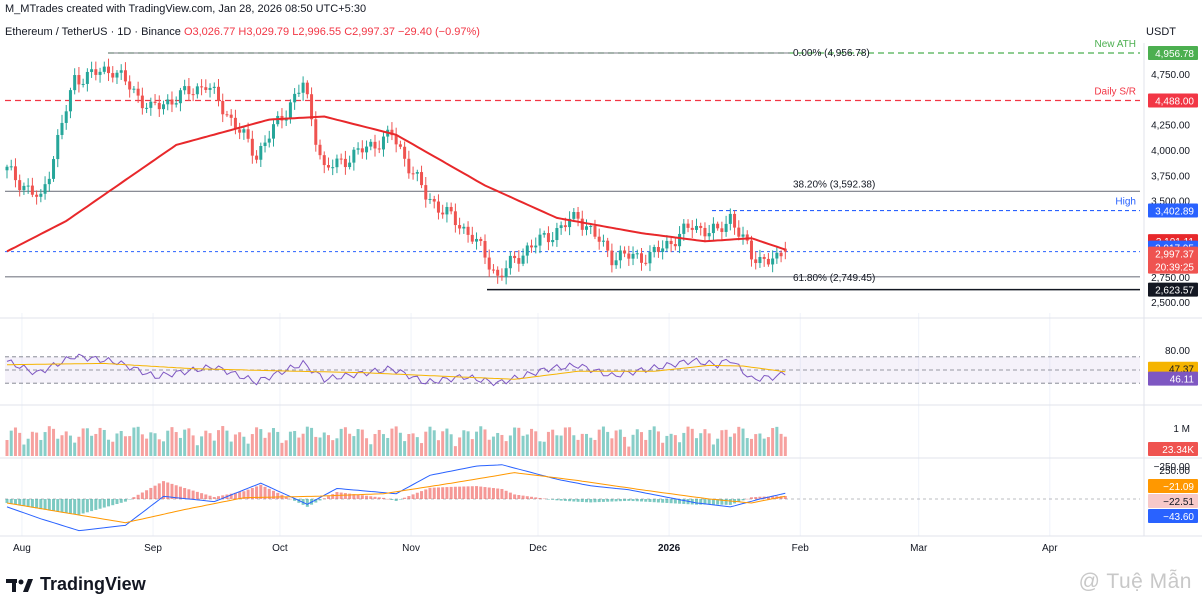 Image resolution: width=1202 pixels, height=608 pixels. Describe the element at coordinates (1178, 517) in the screenshot. I see `macd-tag: −43.60` at that location.